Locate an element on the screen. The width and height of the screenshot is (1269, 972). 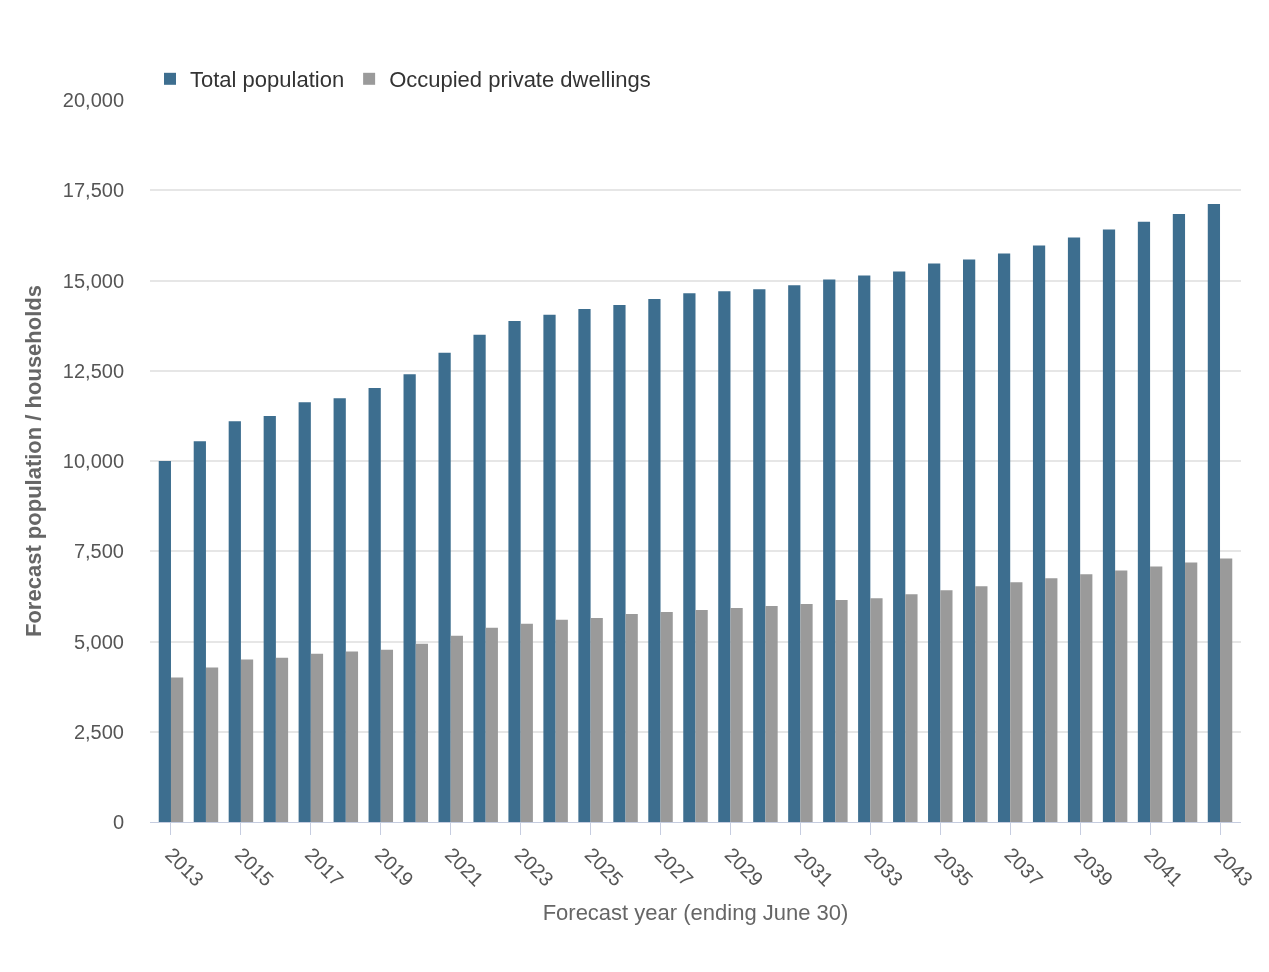
y-tick-label: 12,500 is located at coordinates (93, 370).